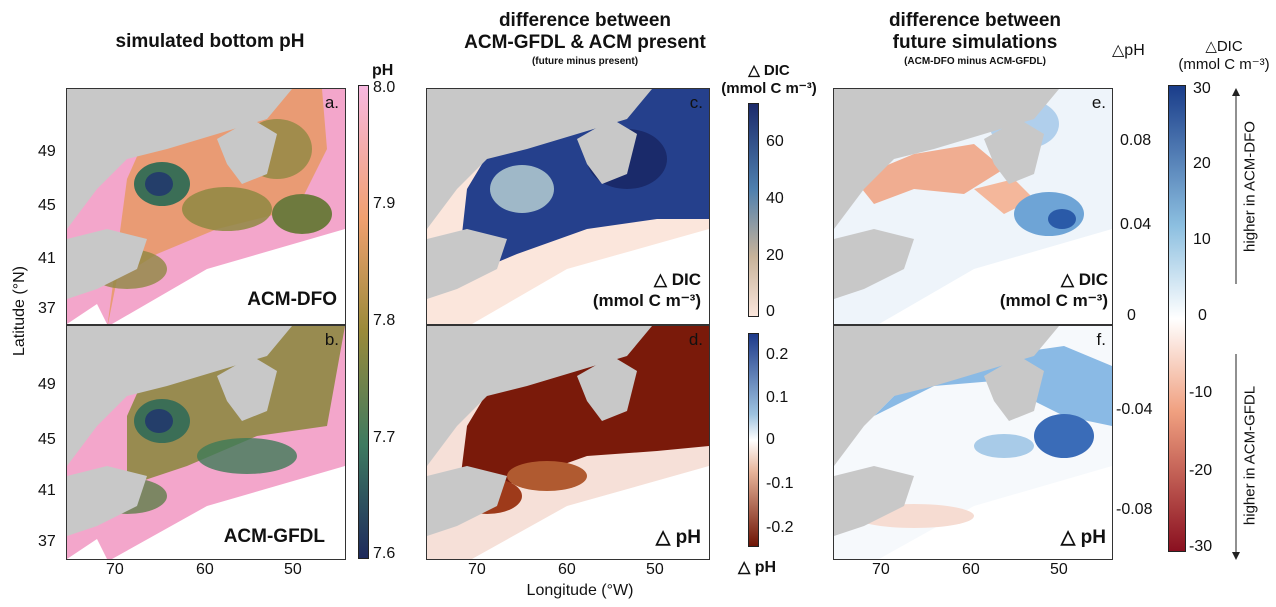  What do you see at coordinates (47, 205) in the screenshot?
I see `lat-tick-top: 45` at bounding box center [47, 205].